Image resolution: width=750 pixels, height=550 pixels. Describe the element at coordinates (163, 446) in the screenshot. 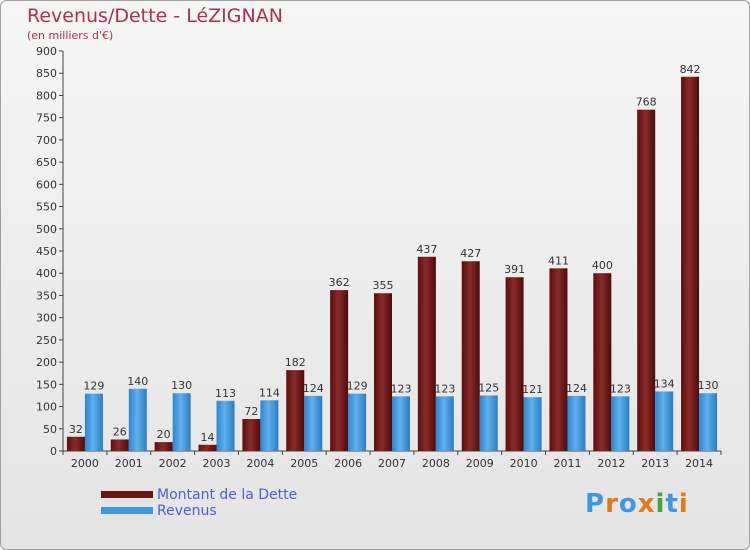

I see `bar-debt-2002` at that location.